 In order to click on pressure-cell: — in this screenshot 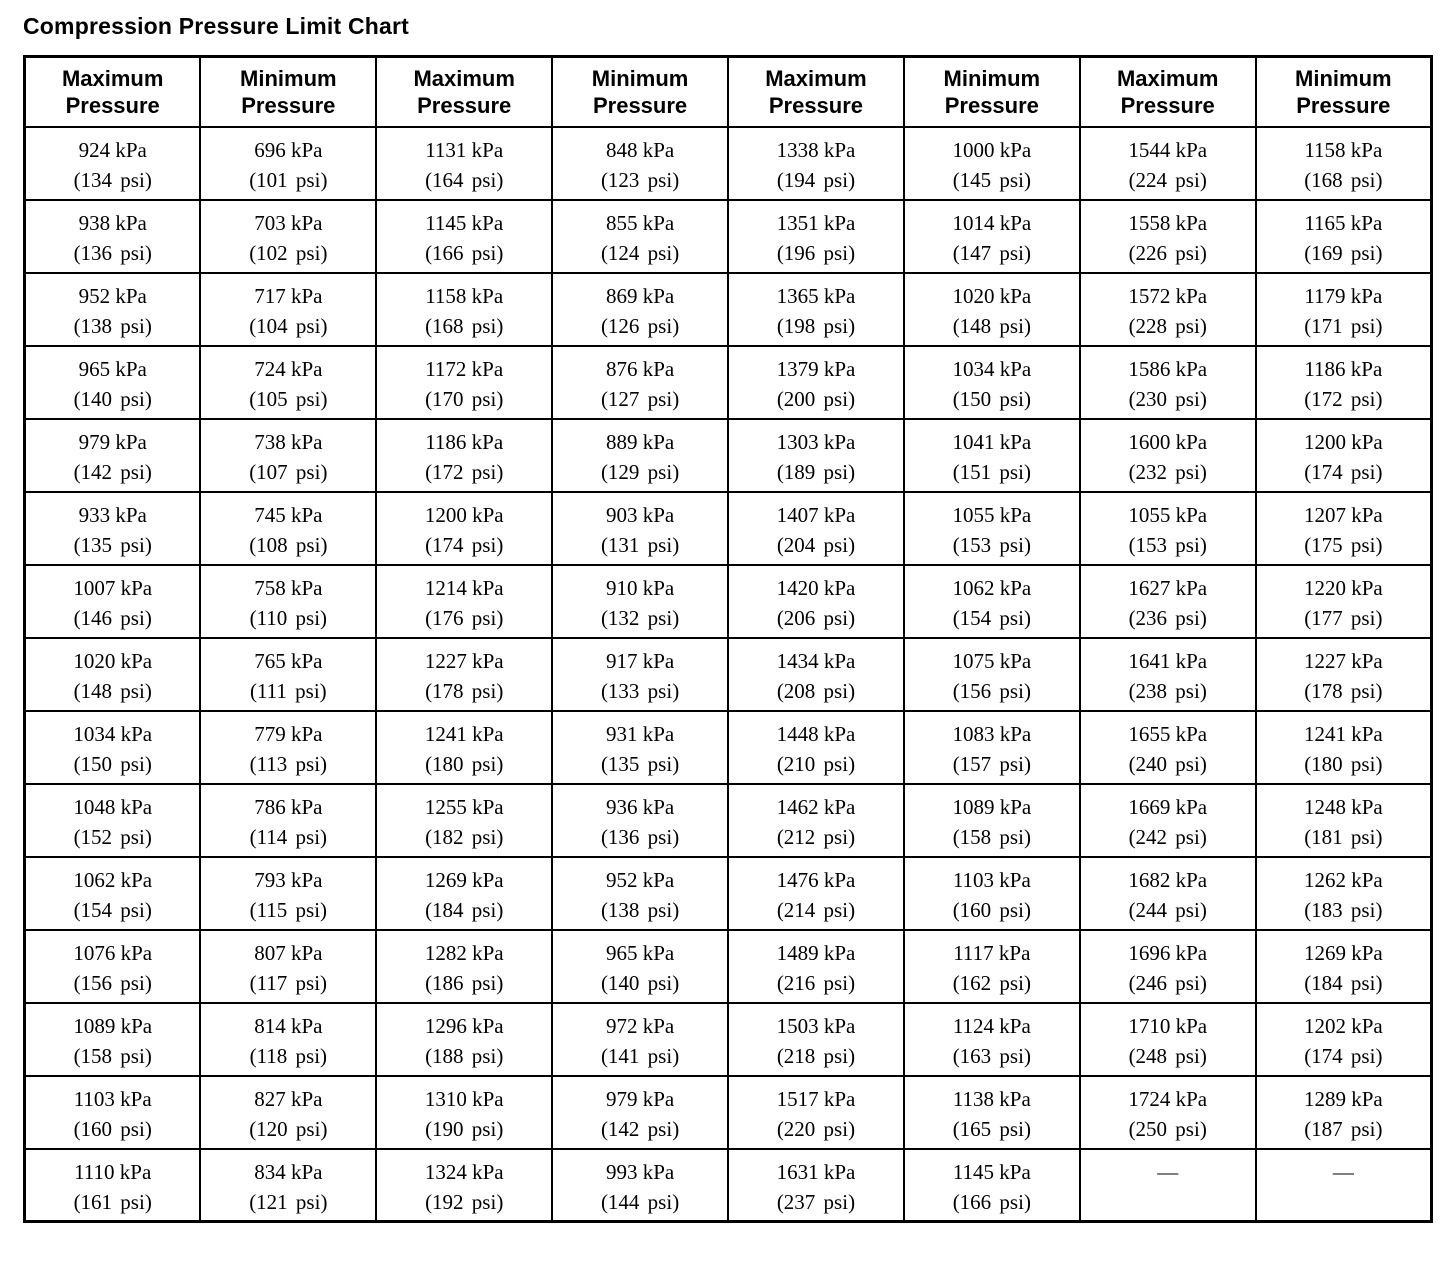, I will do `click(1167, 1185)`.